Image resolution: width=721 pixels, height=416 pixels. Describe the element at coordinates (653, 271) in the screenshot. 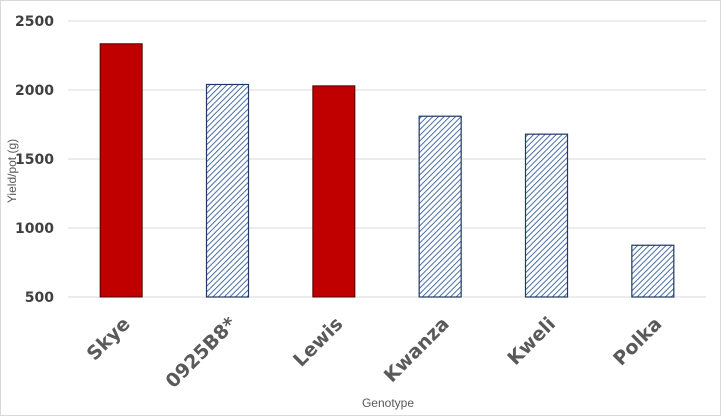

I see `bar-polka` at that location.